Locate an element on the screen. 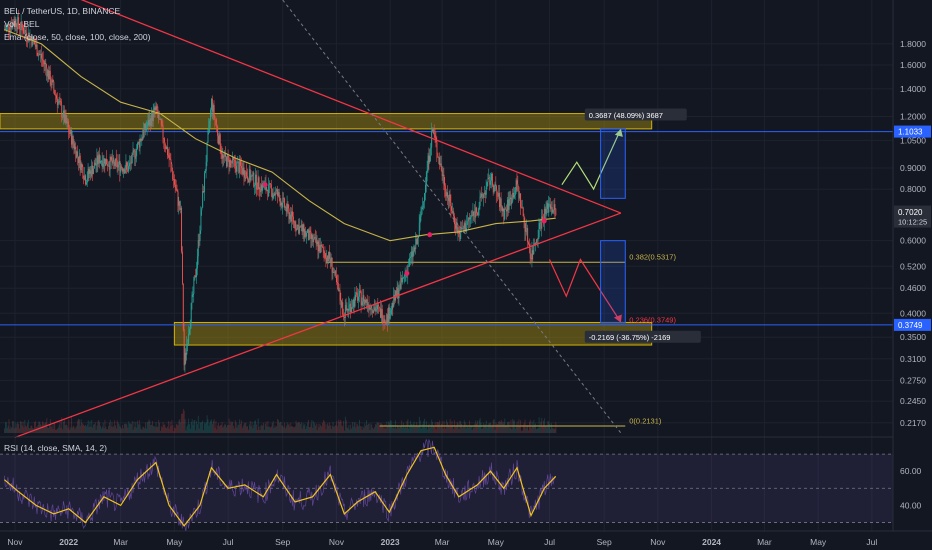 Image resolution: width=932 pixels, height=550 pixels. price-range-measure-up is located at coordinates (613, 163).